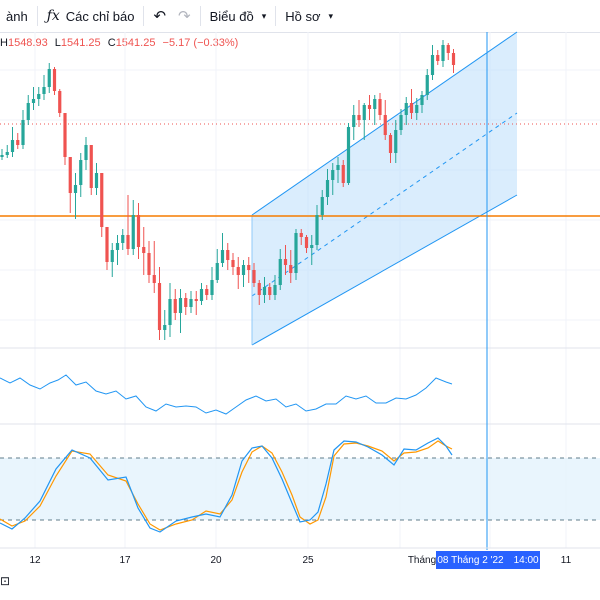 This screenshot has height=600, width=600. I want to click on time-axis-tick: Tháng, so click(422, 560).